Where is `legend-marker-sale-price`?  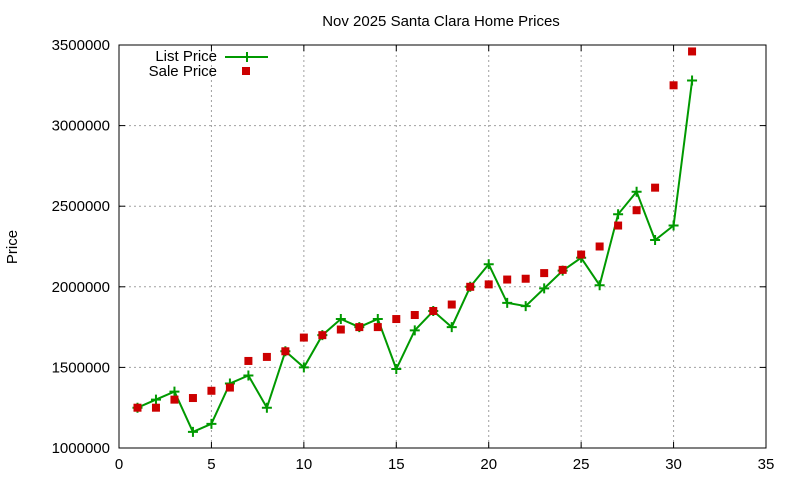
legend-marker-sale-price is located at coordinates (246, 71).